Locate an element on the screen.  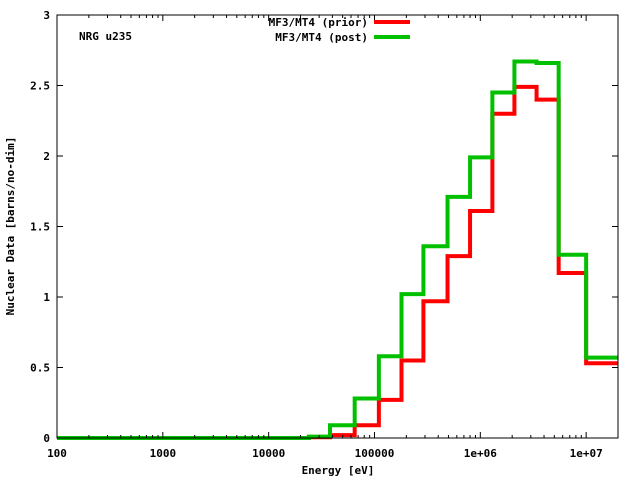
legend-entry-post: MF3/MT4 (post) is located at coordinates (342, 37).